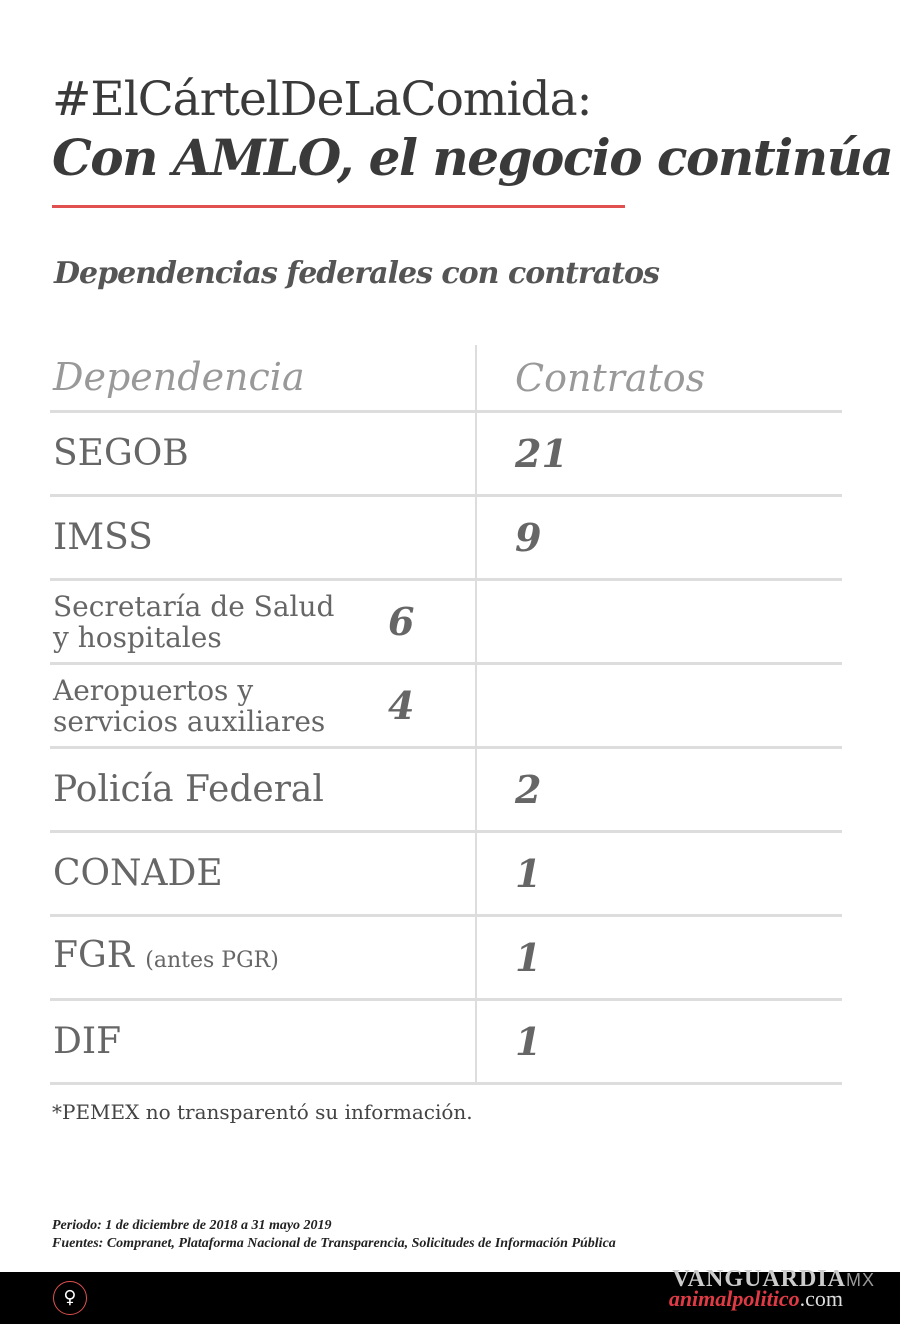 This screenshot has width=900, height=1324. Describe the element at coordinates (87, 1041) in the screenshot. I see `dependencia-name: DIF` at that location.